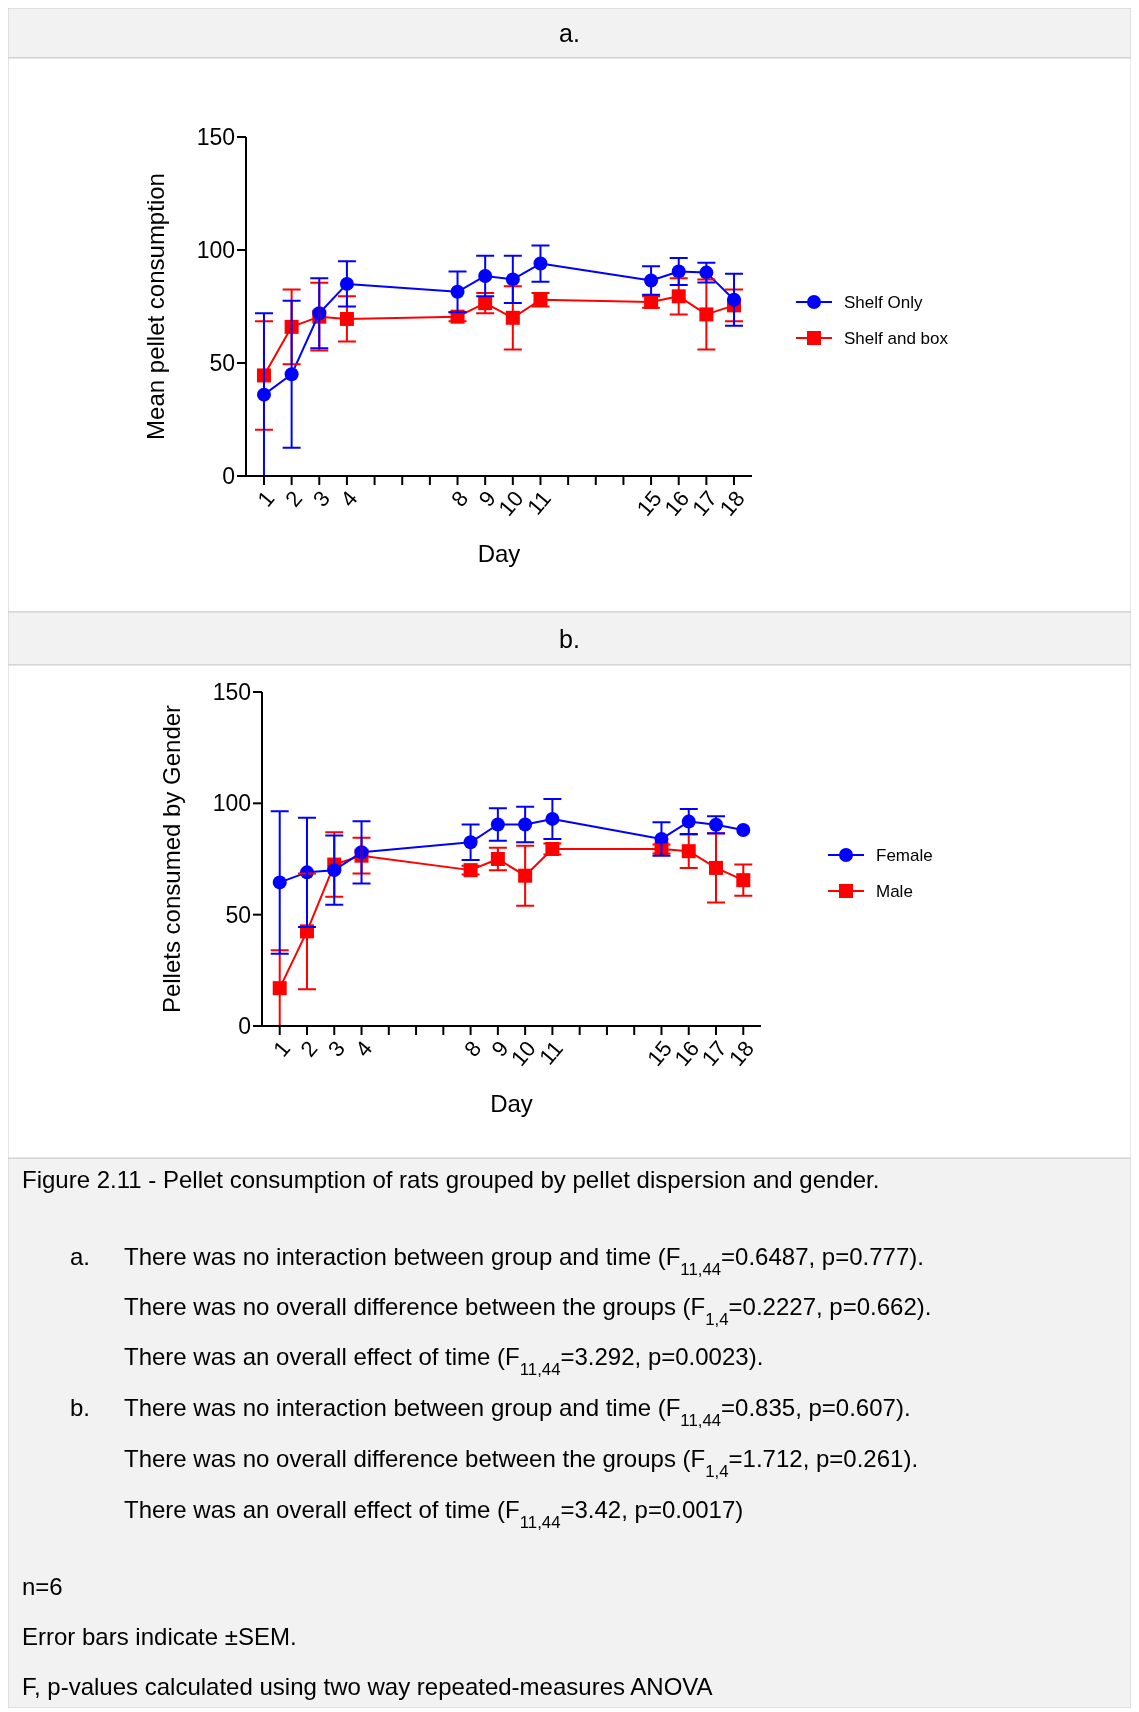 This screenshot has width=1139, height=1712. I want to click on x-tick-label: 11, so click(551, 1052).